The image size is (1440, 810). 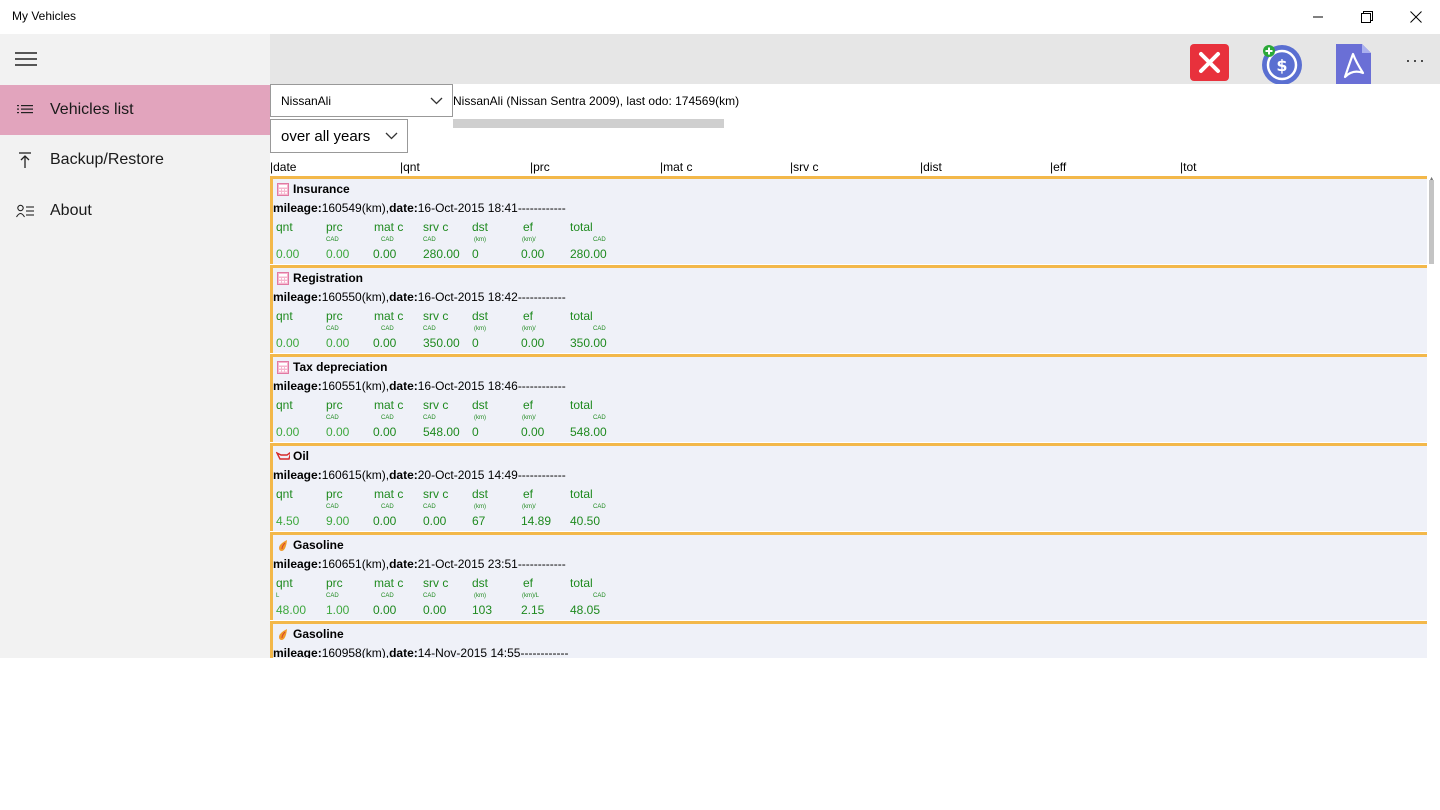 I want to click on mileage-value: 160958(km),, so click(x=355, y=652).